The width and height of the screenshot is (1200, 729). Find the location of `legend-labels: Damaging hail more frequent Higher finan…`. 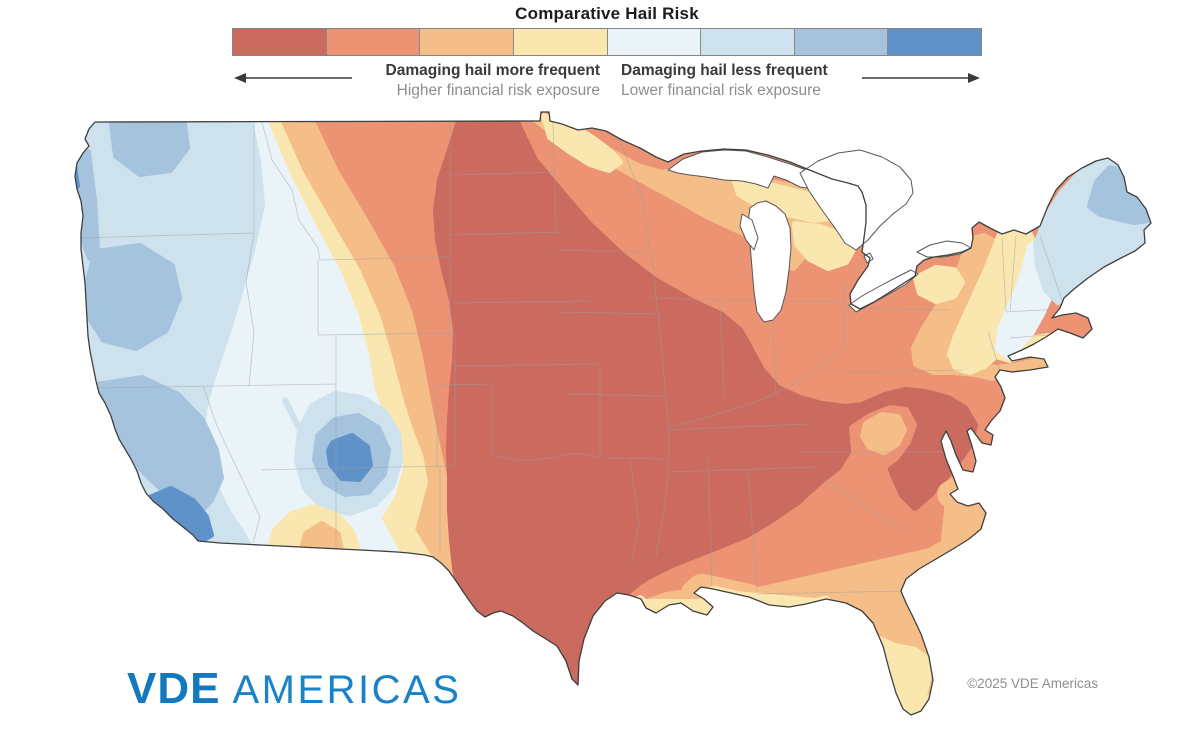

legend-labels: Damaging hail more frequent Higher finan… is located at coordinates (607, 81).